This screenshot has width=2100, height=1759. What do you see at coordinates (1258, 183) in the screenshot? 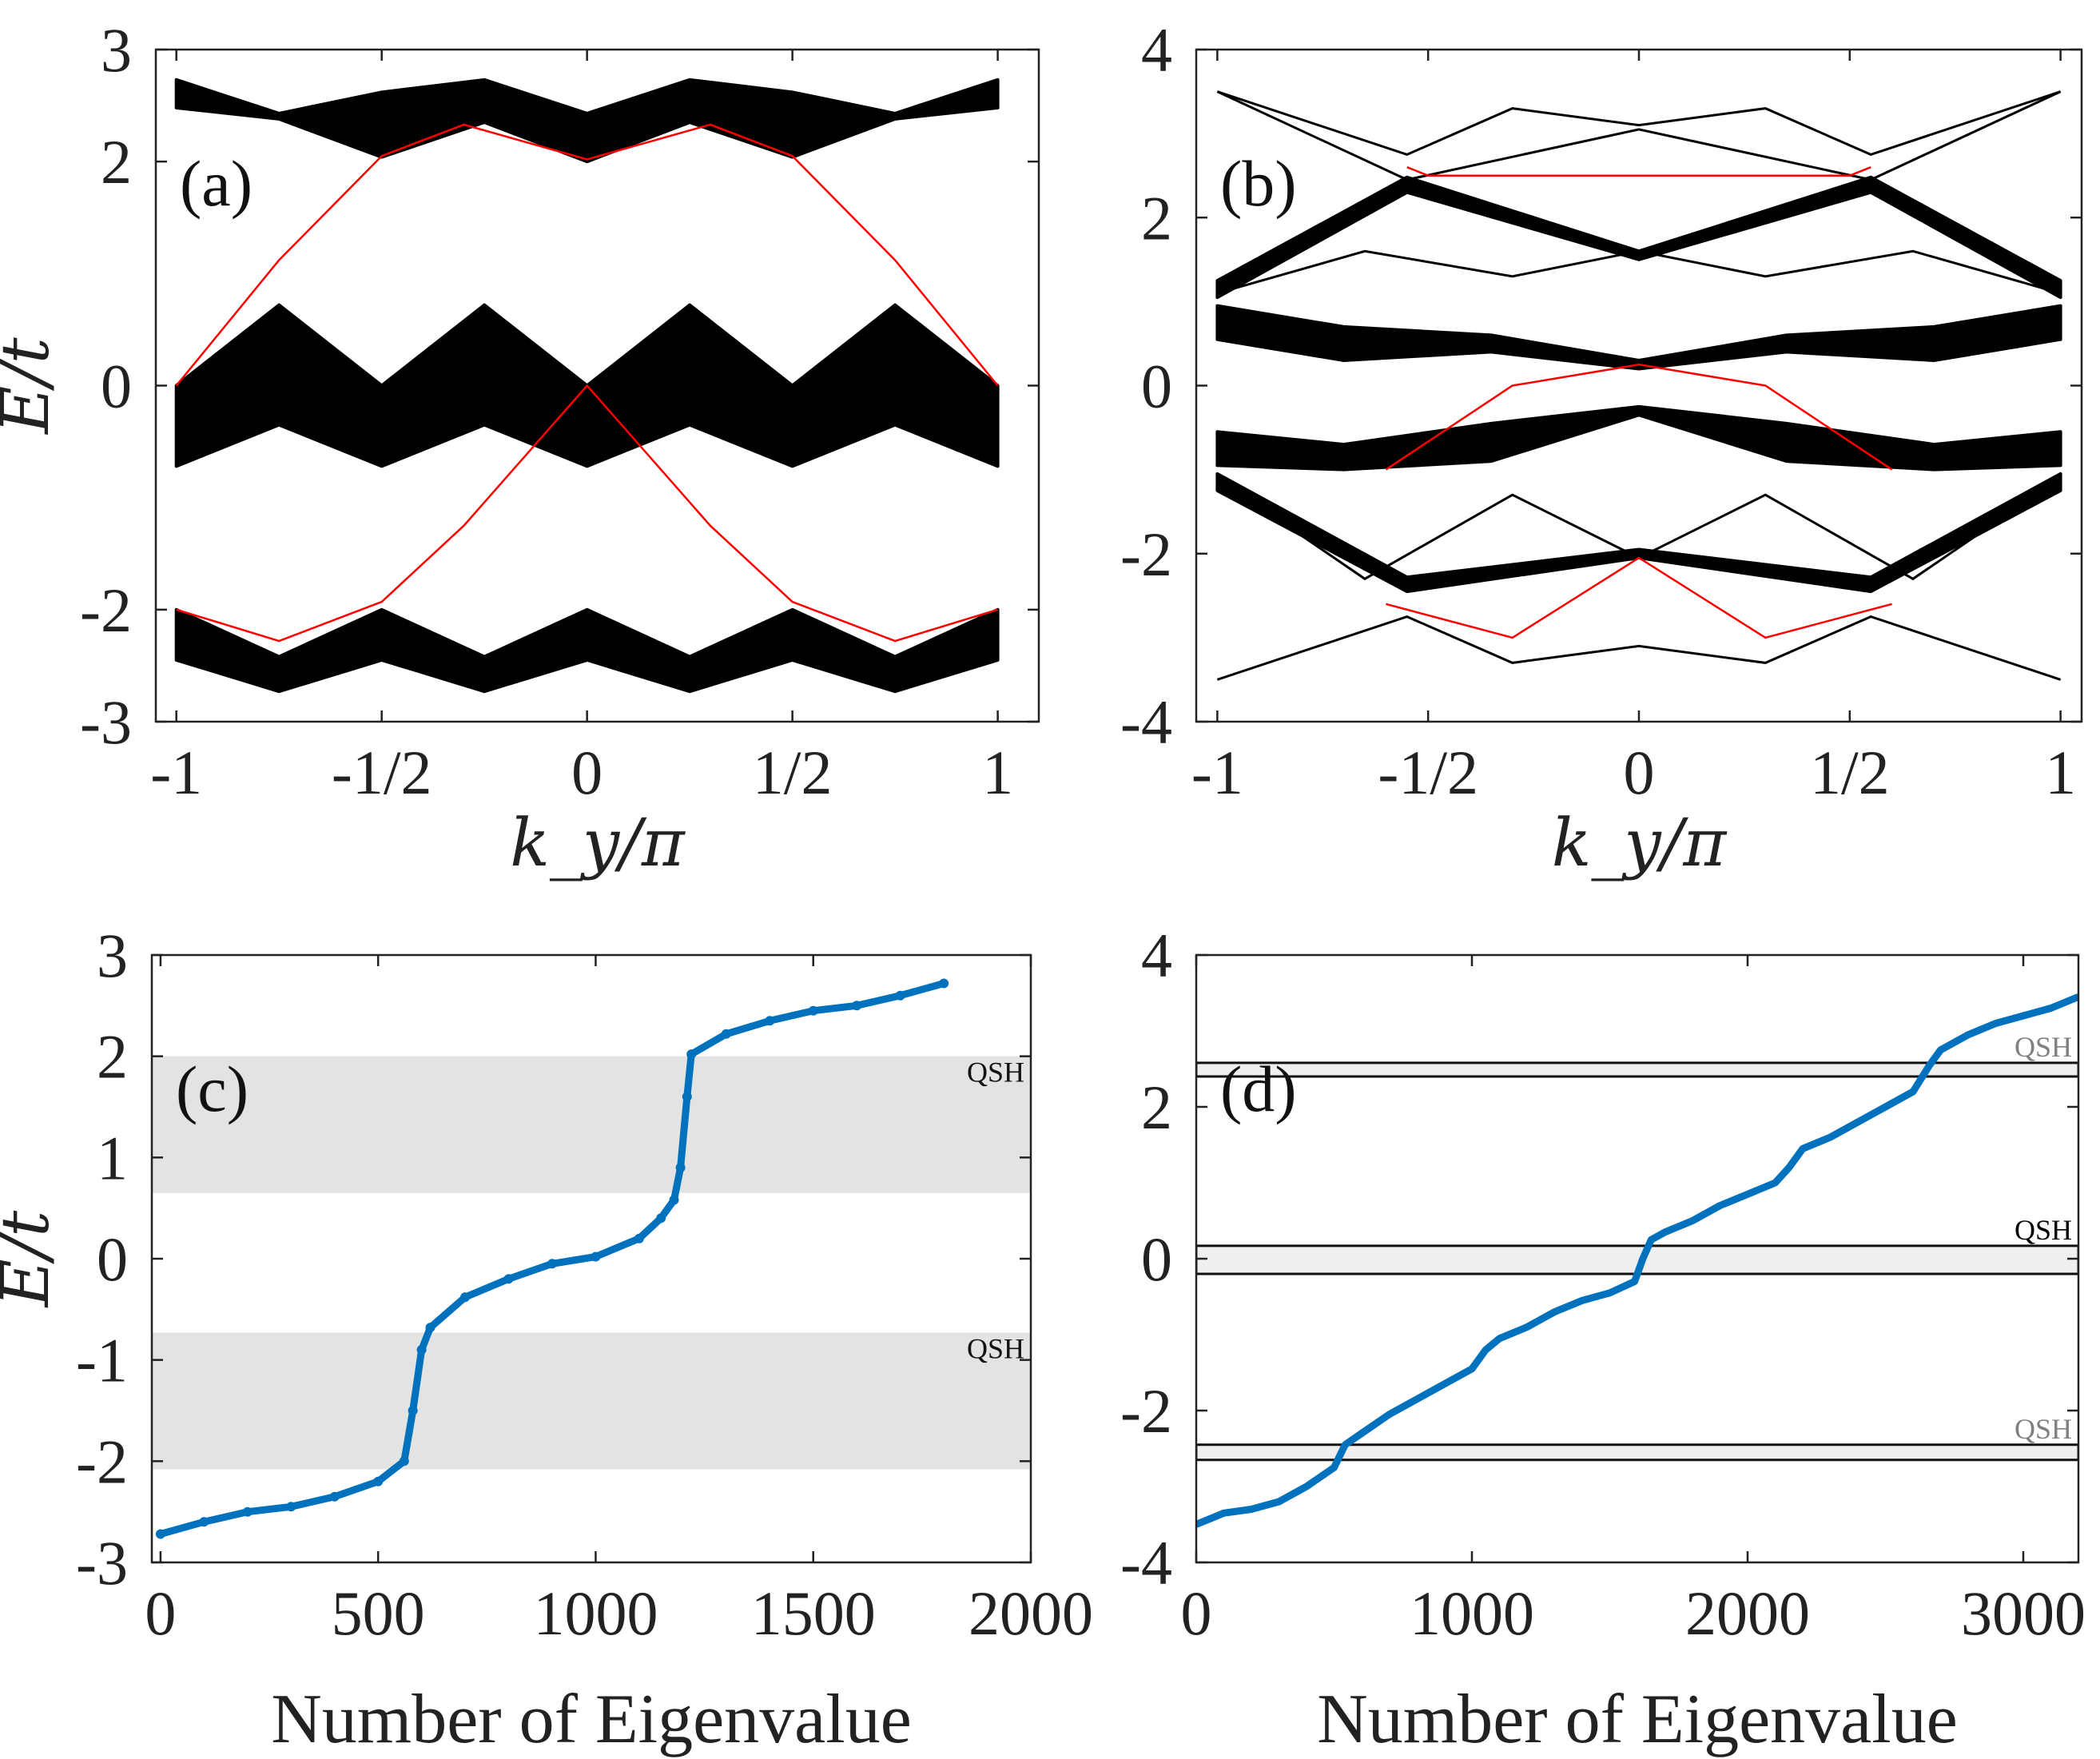
I see `panel-label: (b)` at bounding box center [1258, 183].